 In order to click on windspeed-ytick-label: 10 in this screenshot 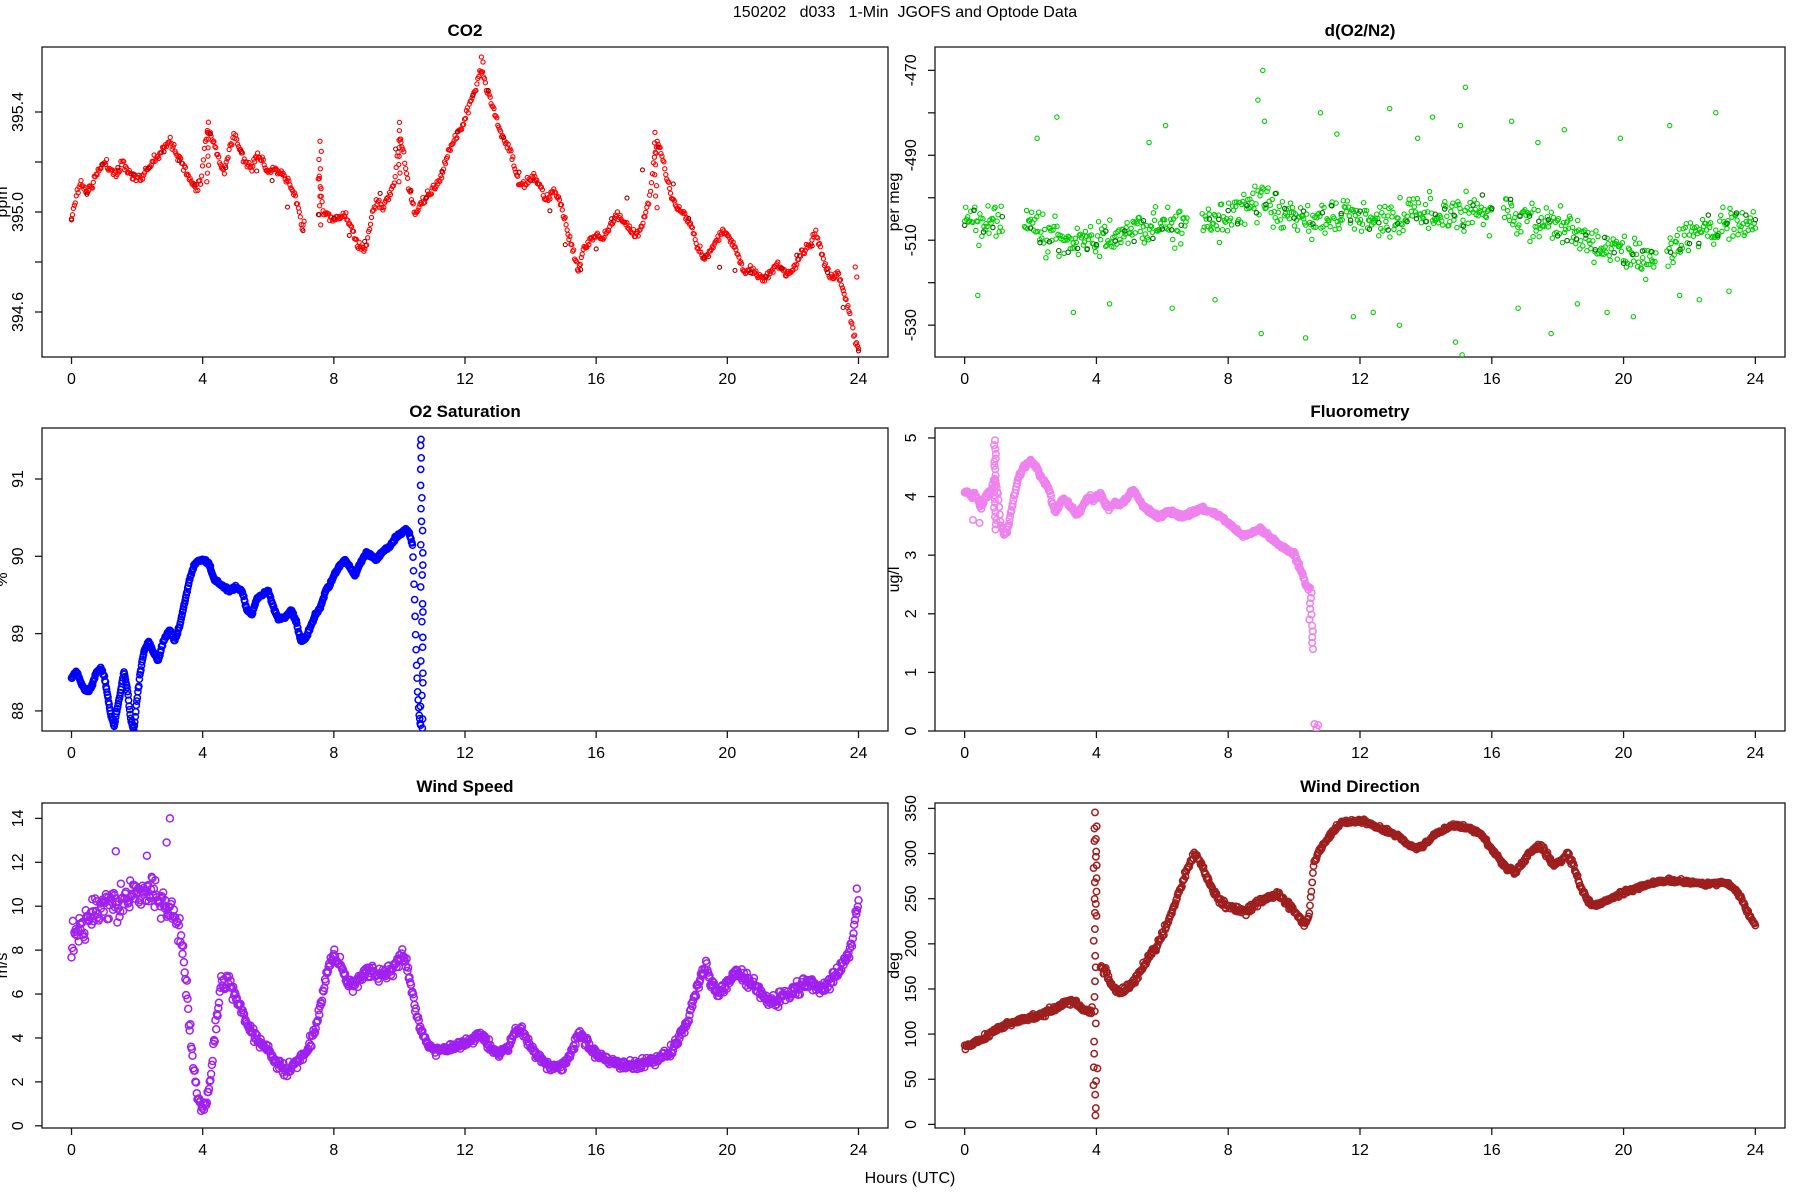, I will do `click(18, 906)`.